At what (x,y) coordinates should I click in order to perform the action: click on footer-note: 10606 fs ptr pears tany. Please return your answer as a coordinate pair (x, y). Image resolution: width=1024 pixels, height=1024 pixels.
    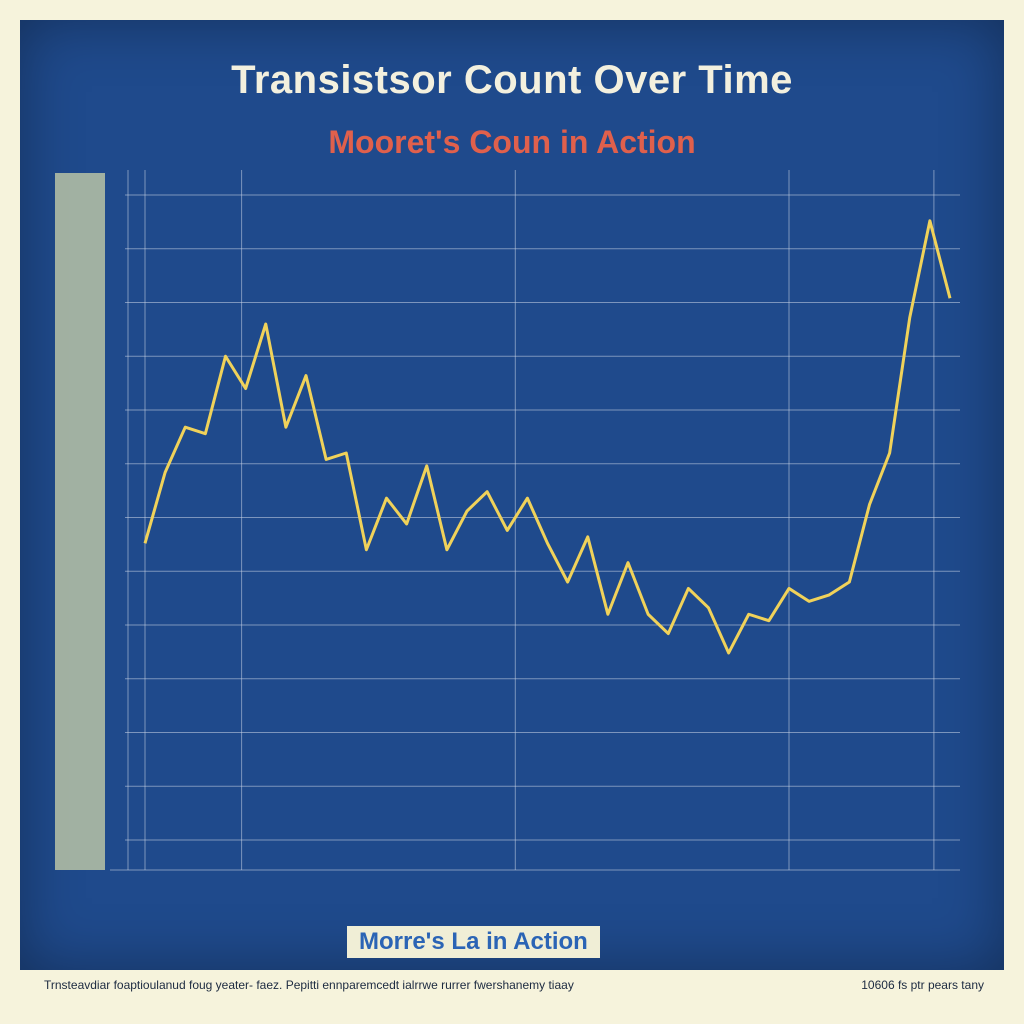
    Looking at the image, I should click on (922, 985).